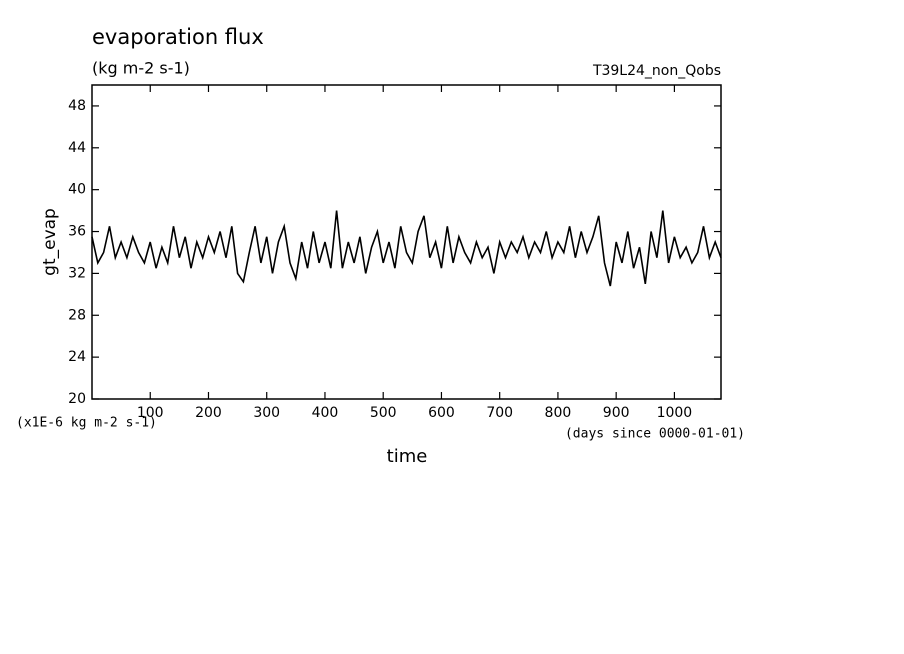 This screenshot has width=904, height=654. What do you see at coordinates (77, 148) in the screenshot?
I see `y-tick-label: 44` at bounding box center [77, 148].